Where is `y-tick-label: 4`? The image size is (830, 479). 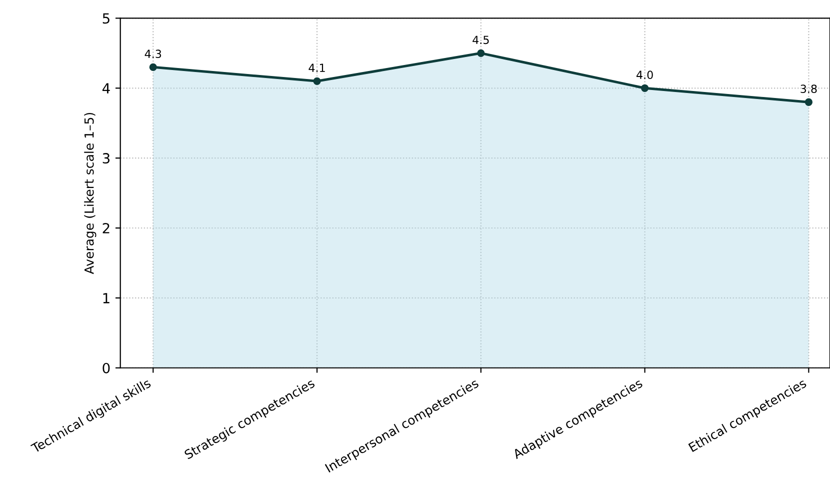
y-tick-label: 4 is located at coordinates (106, 88).